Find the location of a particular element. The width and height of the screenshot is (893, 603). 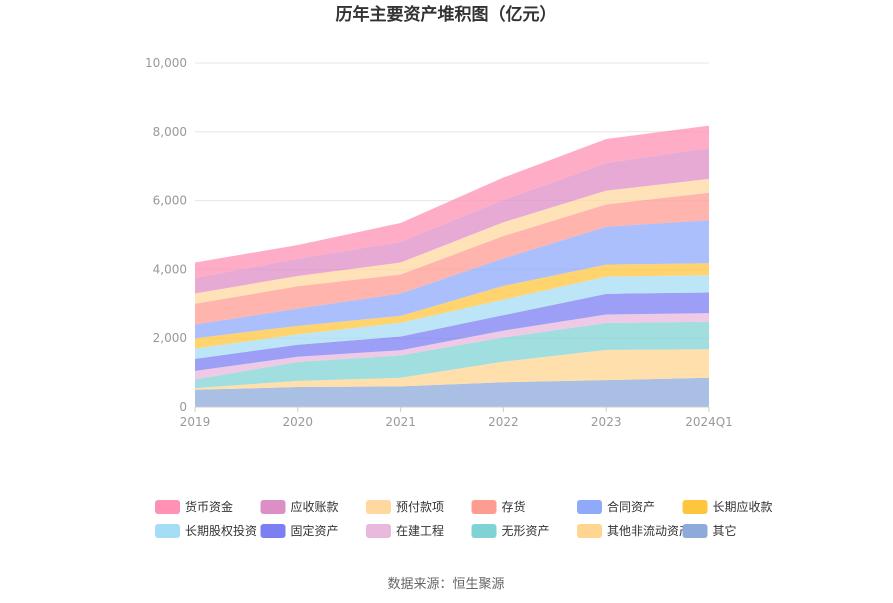

legend-label: 货币资金 is located at coordinates (209, 506).